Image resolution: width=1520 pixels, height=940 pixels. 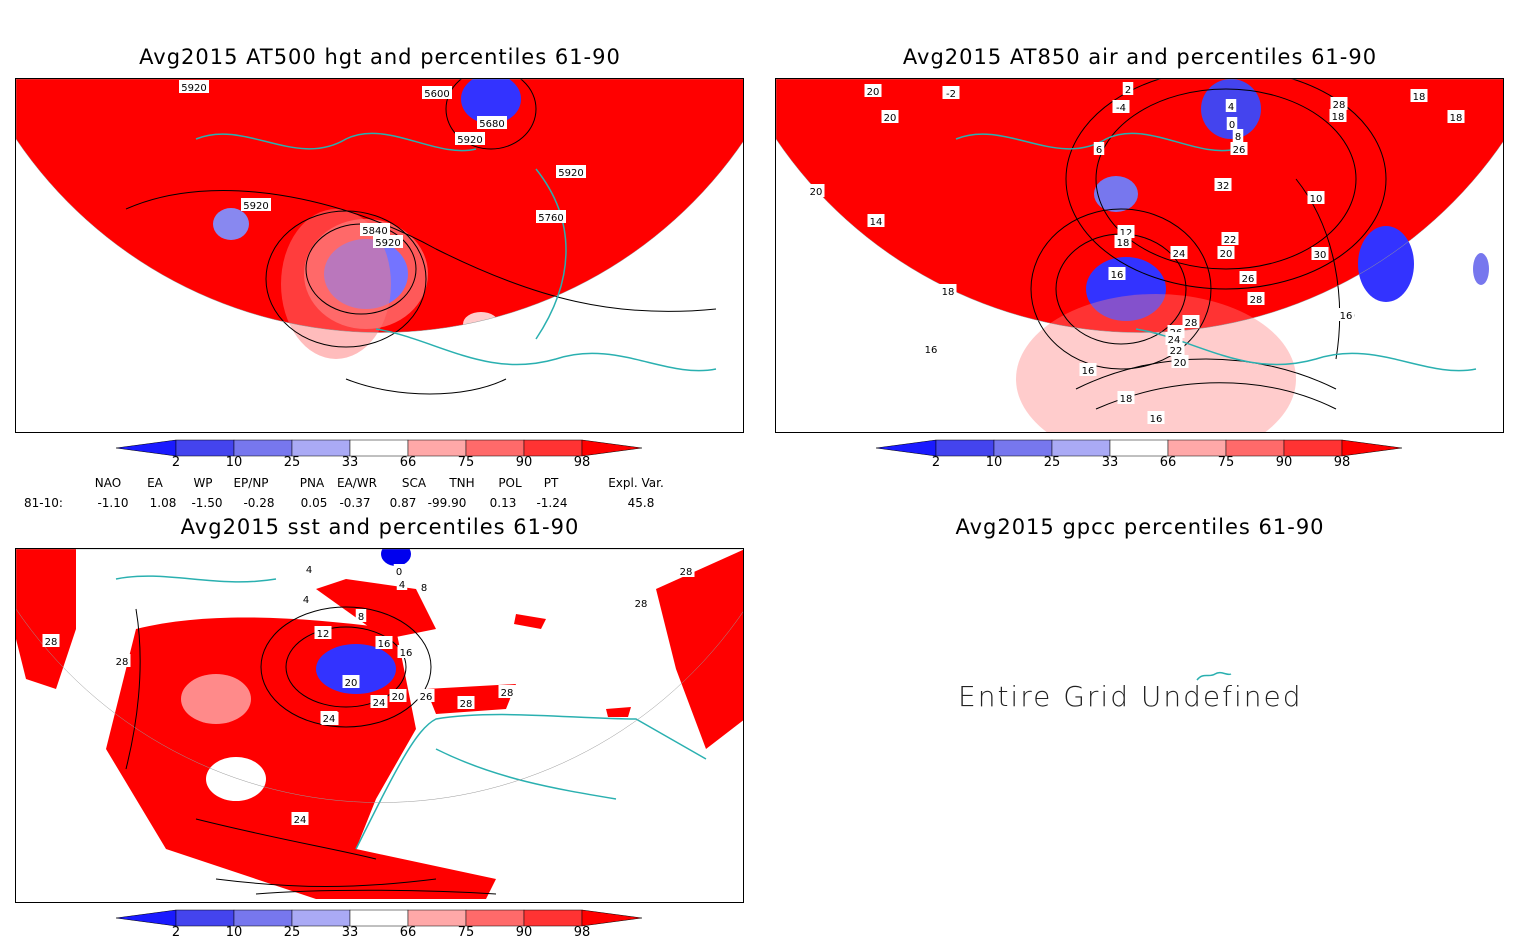 What do you see at coordinates (1126, 233) in the screenshot?
I see `contour-label: 12` at bounding box center [1126, 233].